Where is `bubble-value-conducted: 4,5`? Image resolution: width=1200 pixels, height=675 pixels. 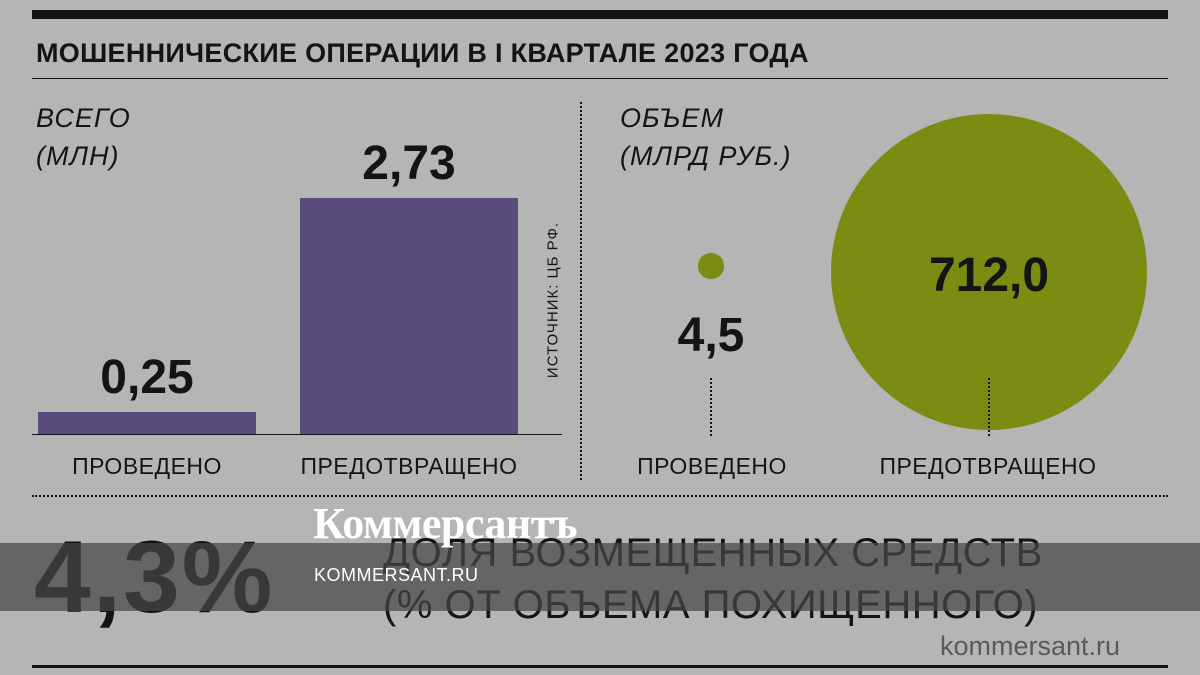
bubble-value-conducted: 4,5 is located at coordinates (711, 335).